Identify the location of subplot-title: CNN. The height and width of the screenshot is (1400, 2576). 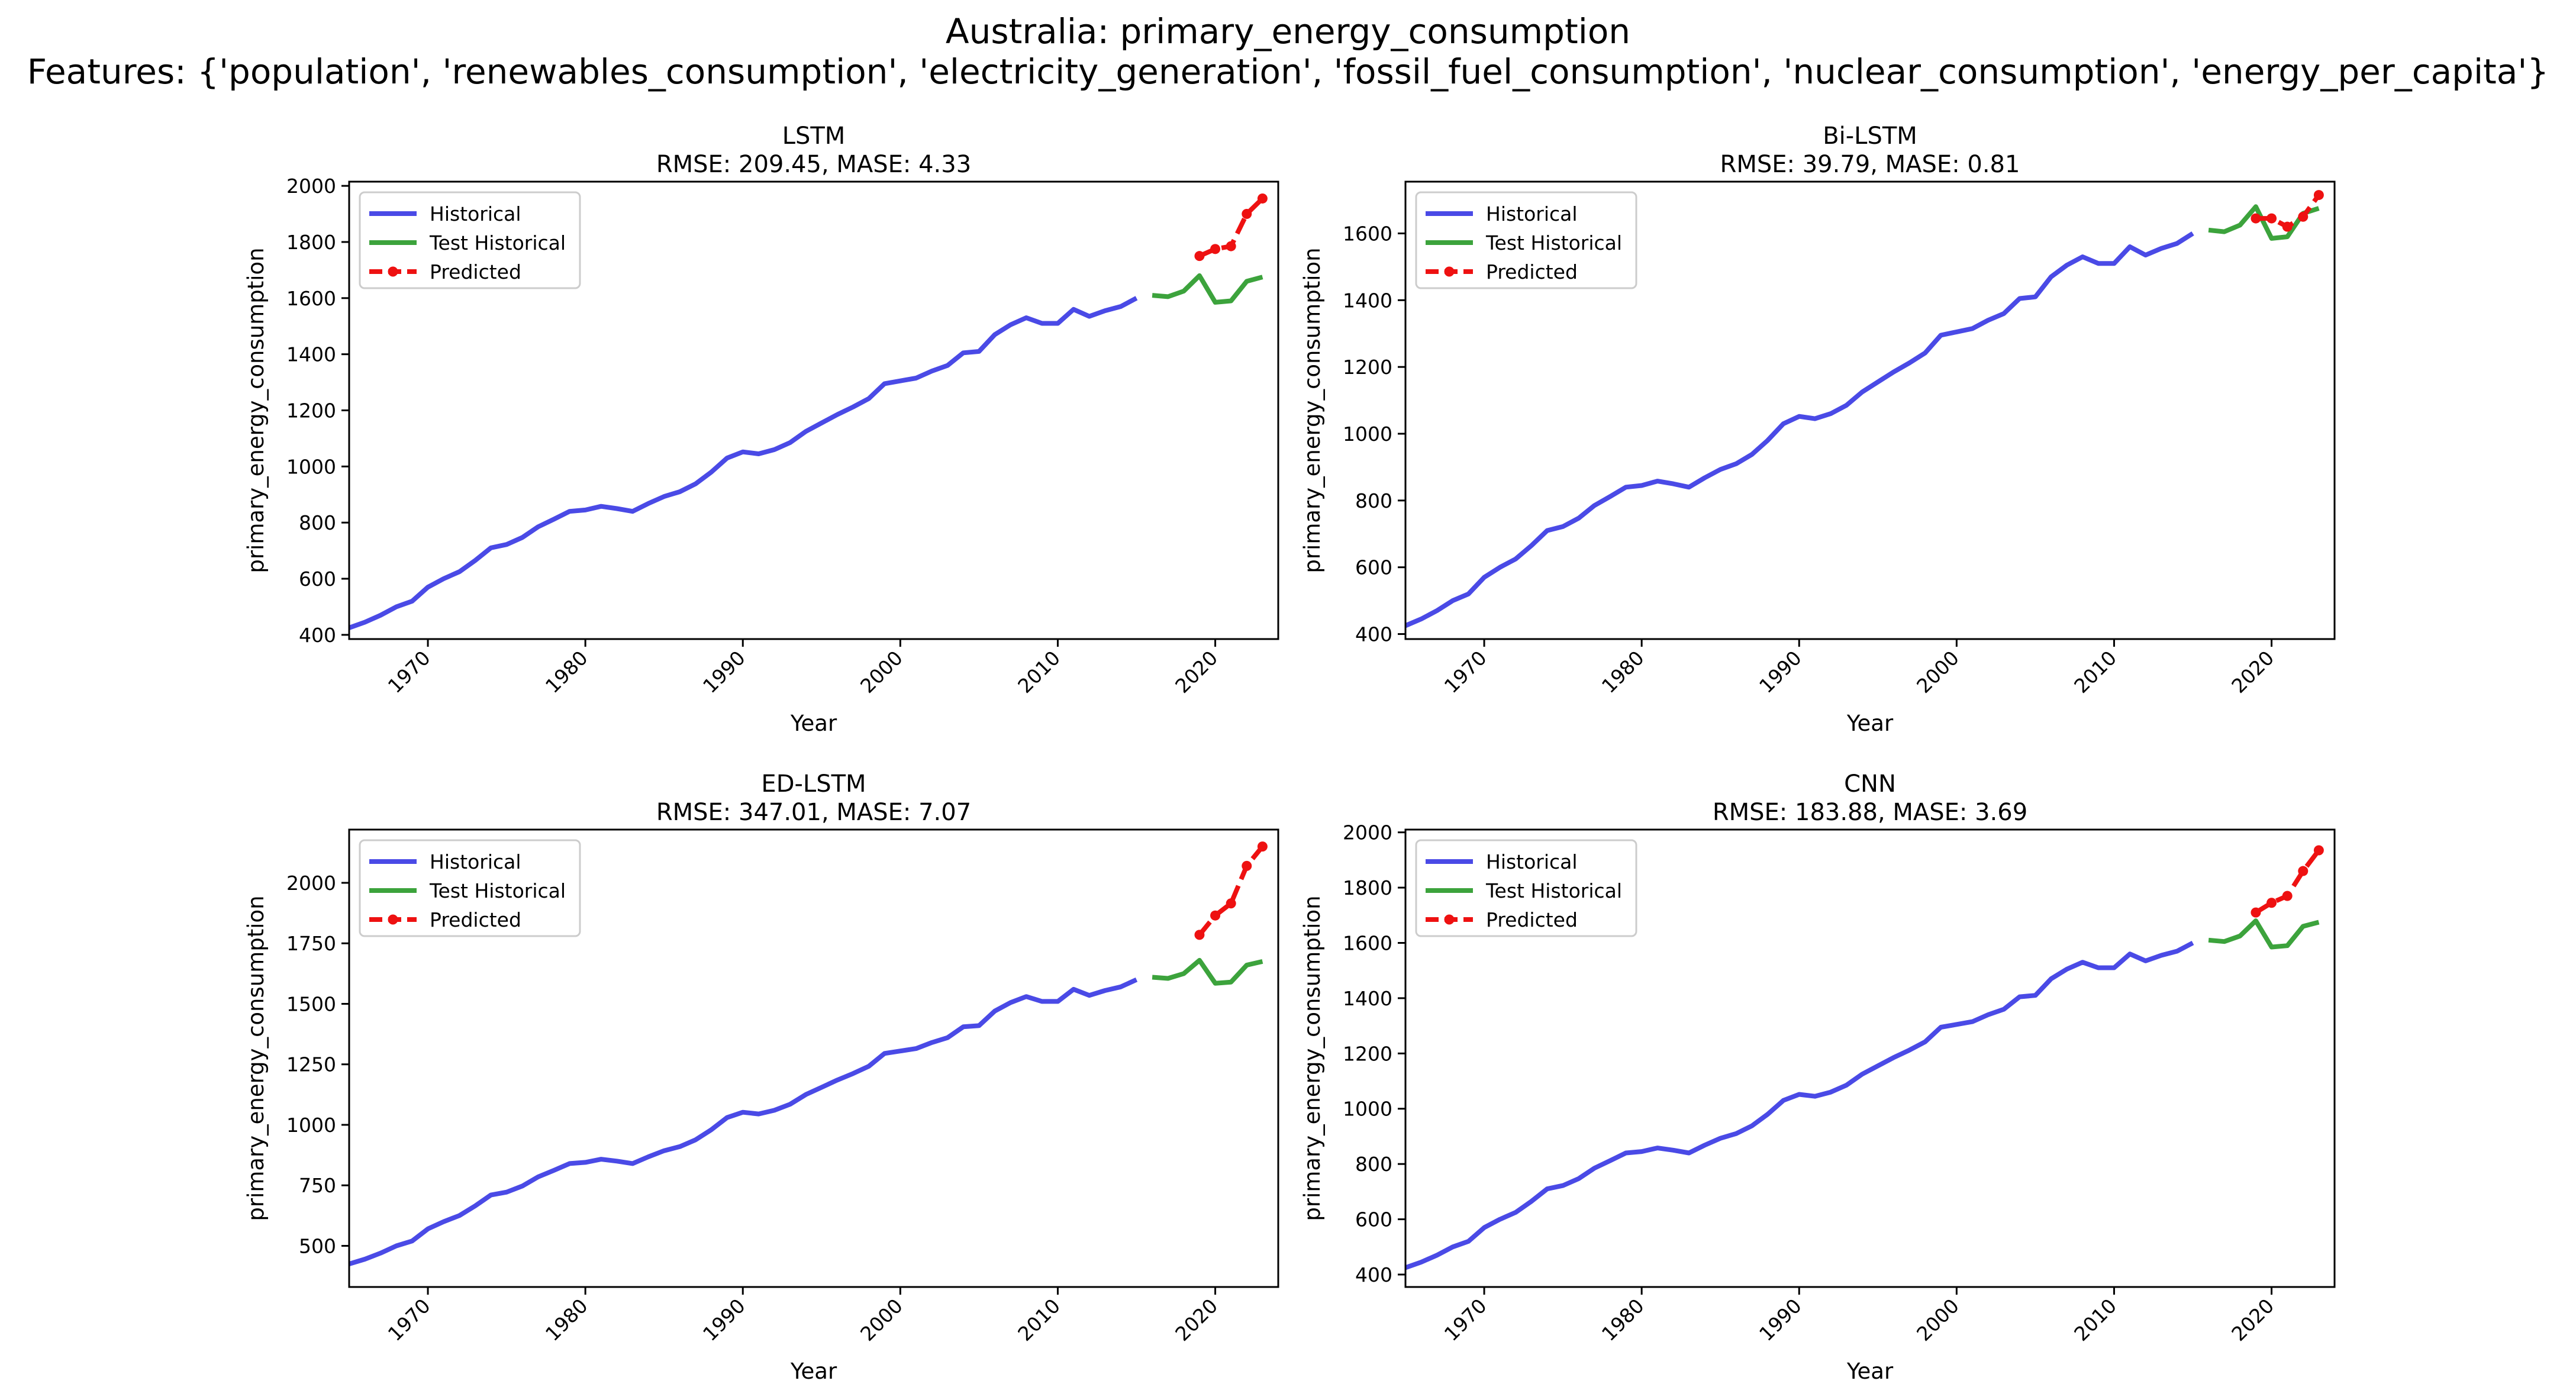
(1870, 784).